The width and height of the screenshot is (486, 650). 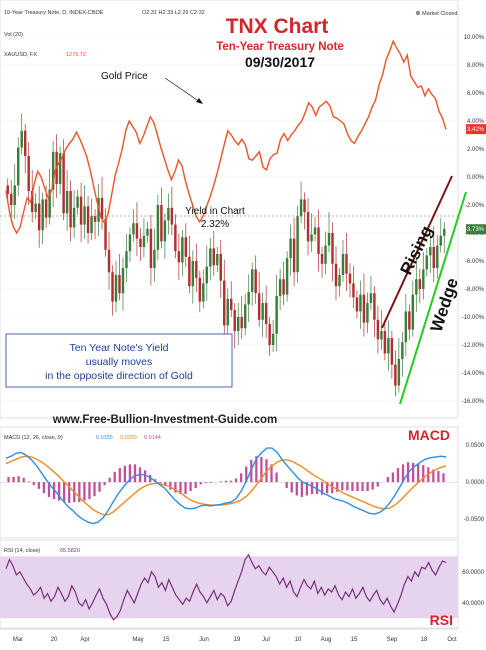 I want to click on date-axis-tick: Mar, so click(x=18, y=640).